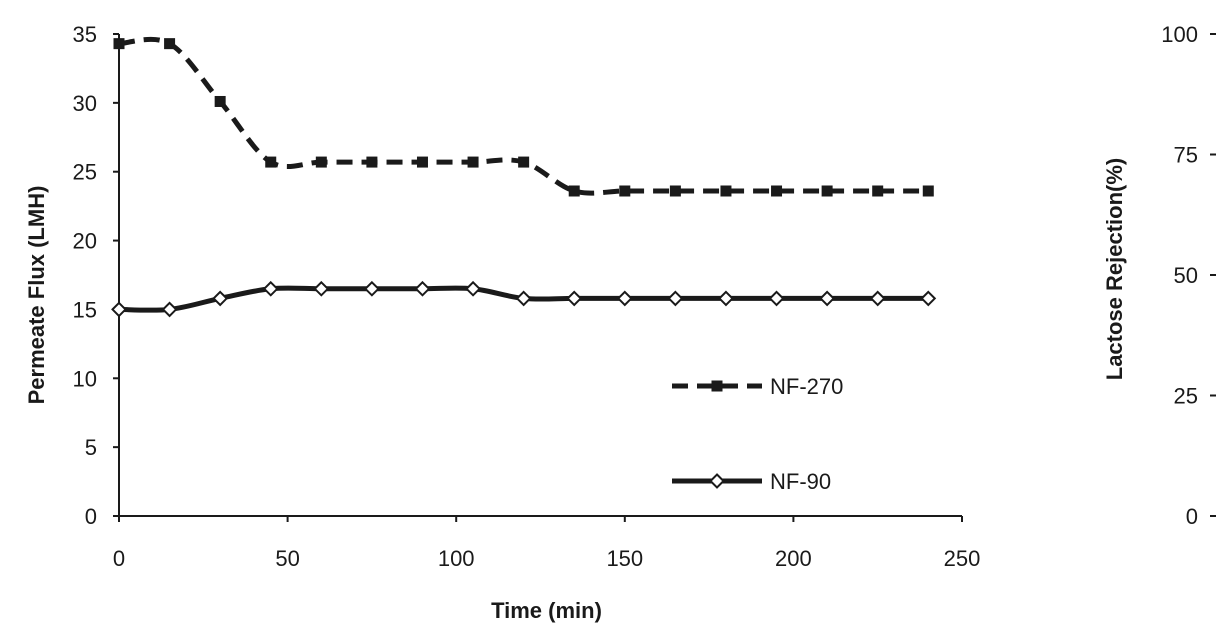 The image size is (1220, 644). What do you see at coordinates (91, 447) in the screenshot?
I see `y-tick-label: 5` at bounding box center [91, 447].